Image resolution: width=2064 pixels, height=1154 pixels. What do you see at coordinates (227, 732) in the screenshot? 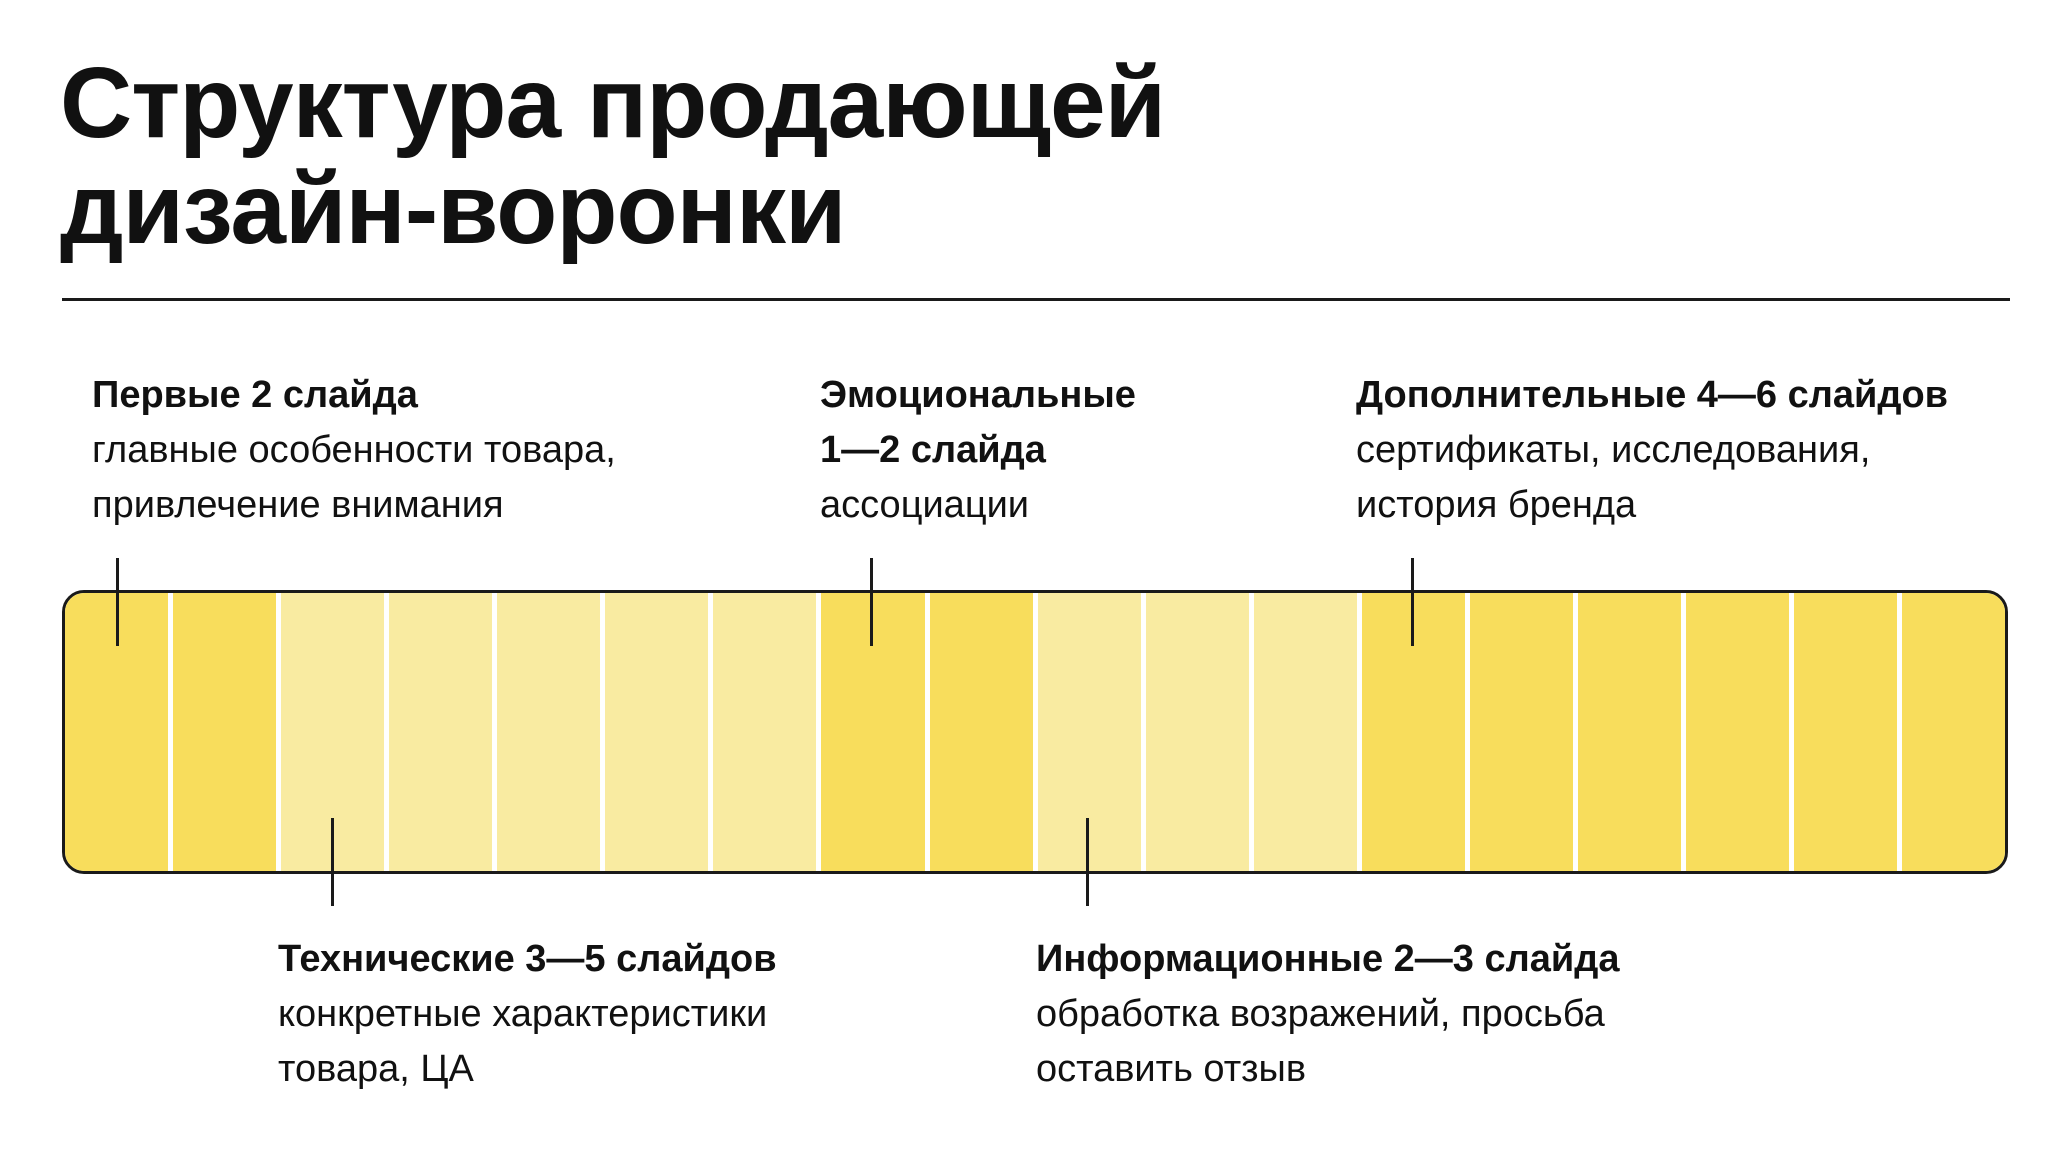
I see `funnel-segment-2-strong` at bounding box center [227, 732].